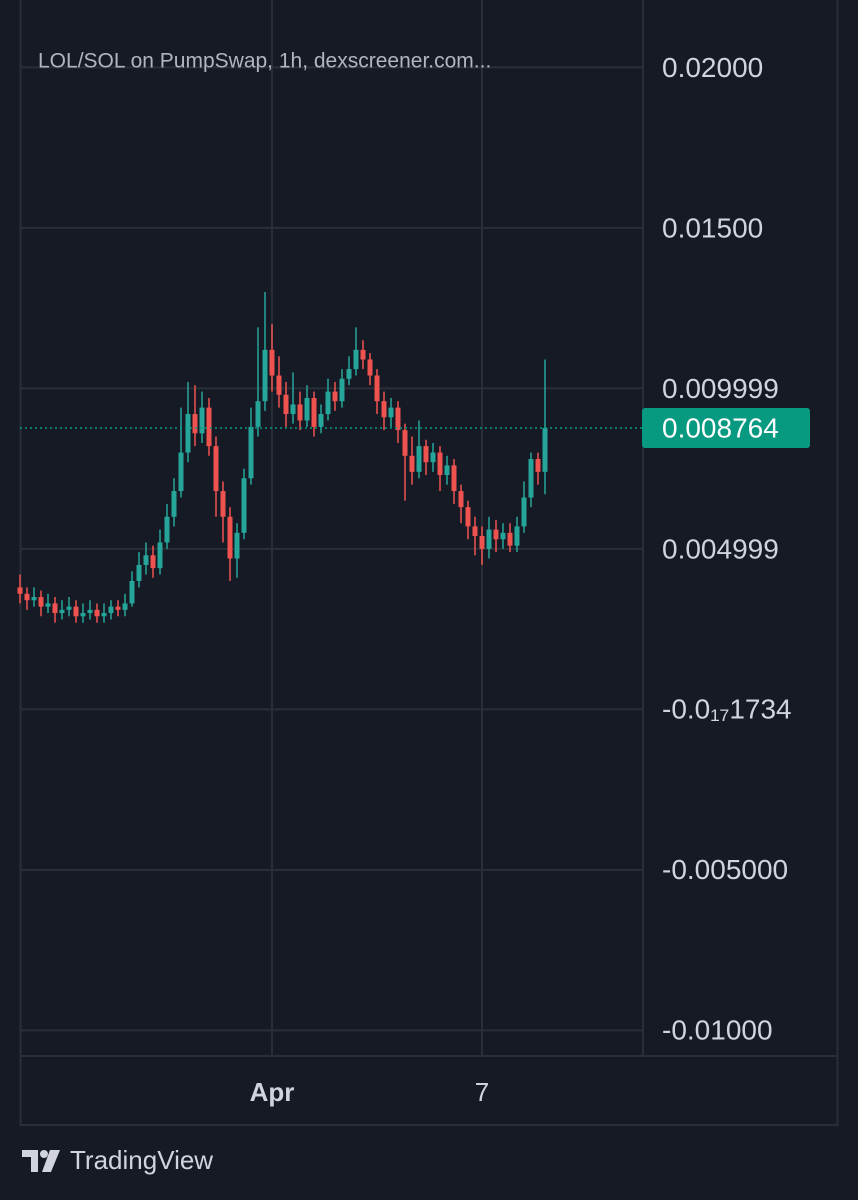  Describe the element at coordinates (720, 427) in the screenshot. I see `last-price-label: 0.008764` at that location.